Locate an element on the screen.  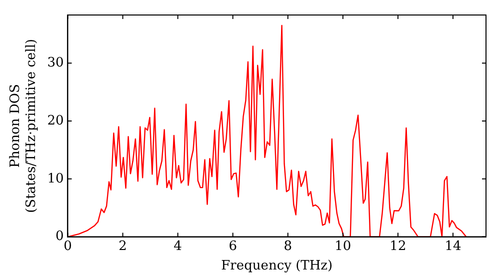
y-tick-label: 0 is located at coordinates (59, 236).